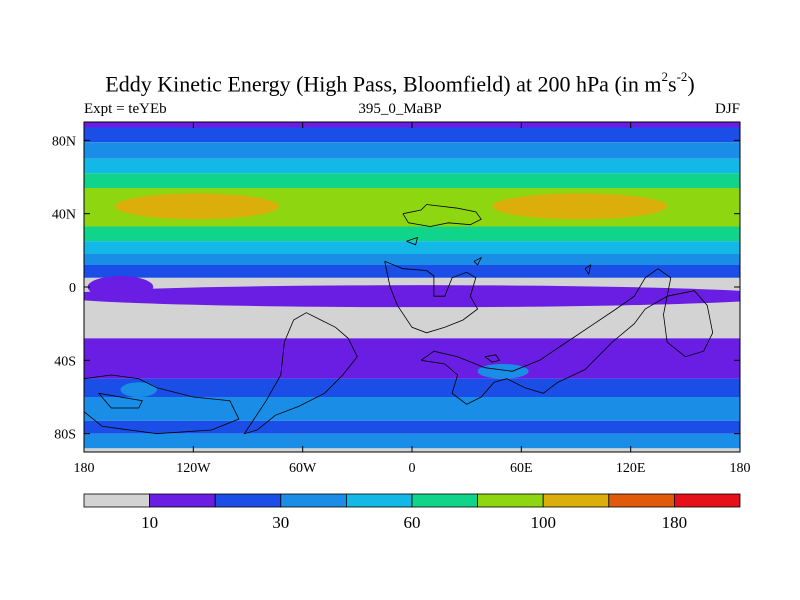 The image size is (800, 600). I want to click on y-tick-label-2: 0, so click(72, 288).